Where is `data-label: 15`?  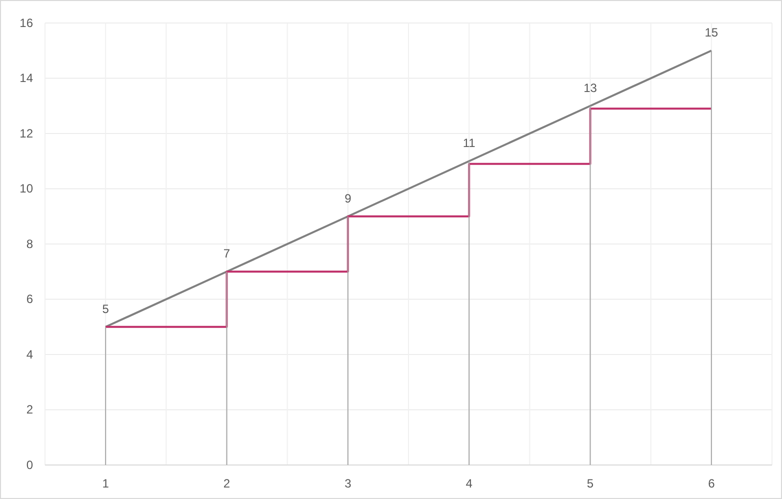 data-label: 15 is located at coordinates (711, 33).